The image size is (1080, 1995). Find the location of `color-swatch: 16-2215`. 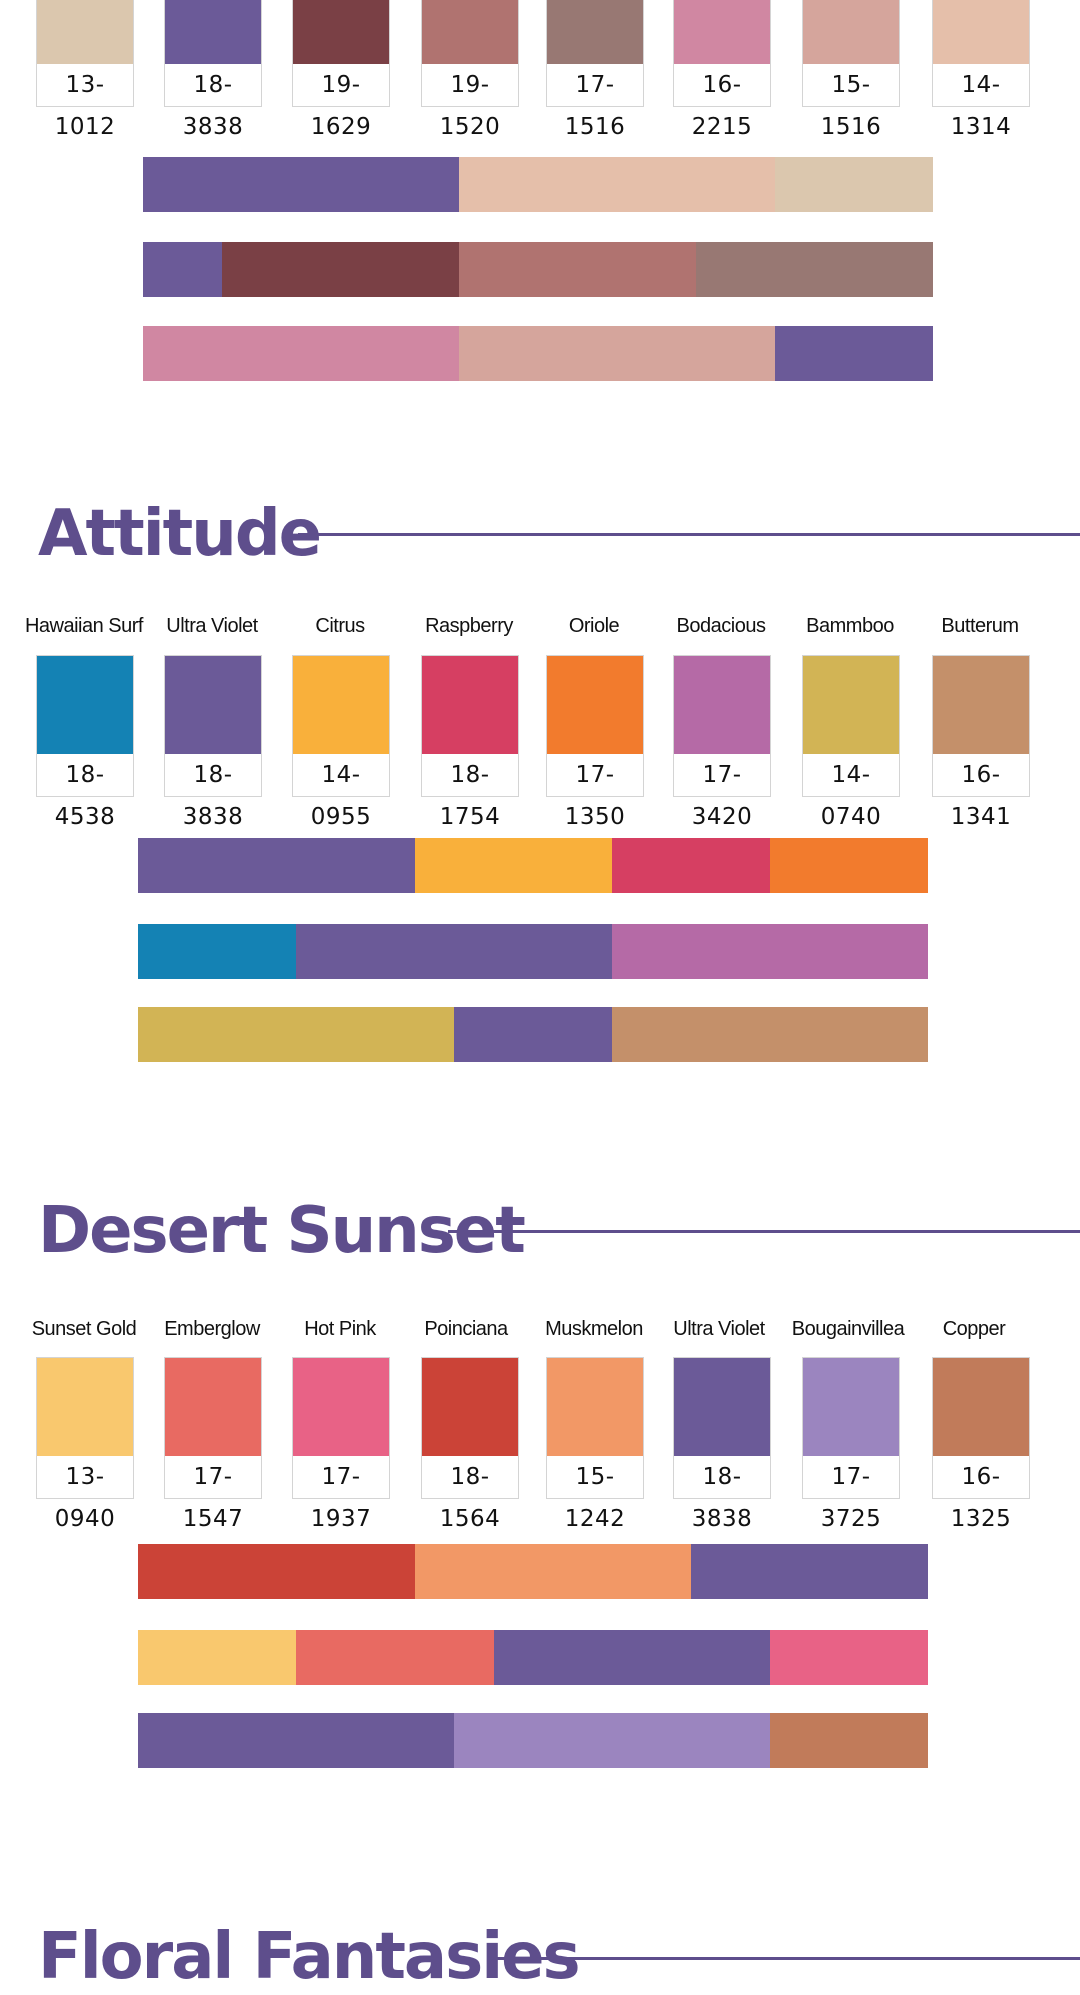

color-swatch: 16-2215 is located at coordinates (722, 70).